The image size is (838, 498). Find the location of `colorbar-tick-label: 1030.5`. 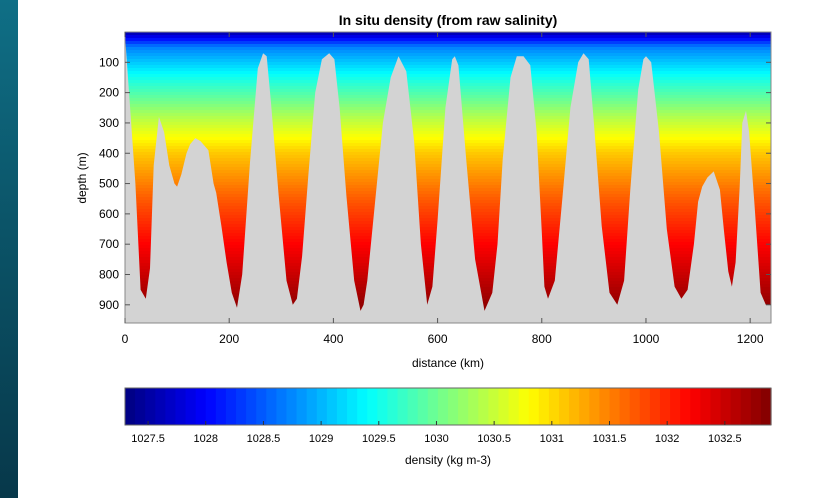

colorbar-tick-label: 1030.5 is located at coordinates (494, 439).